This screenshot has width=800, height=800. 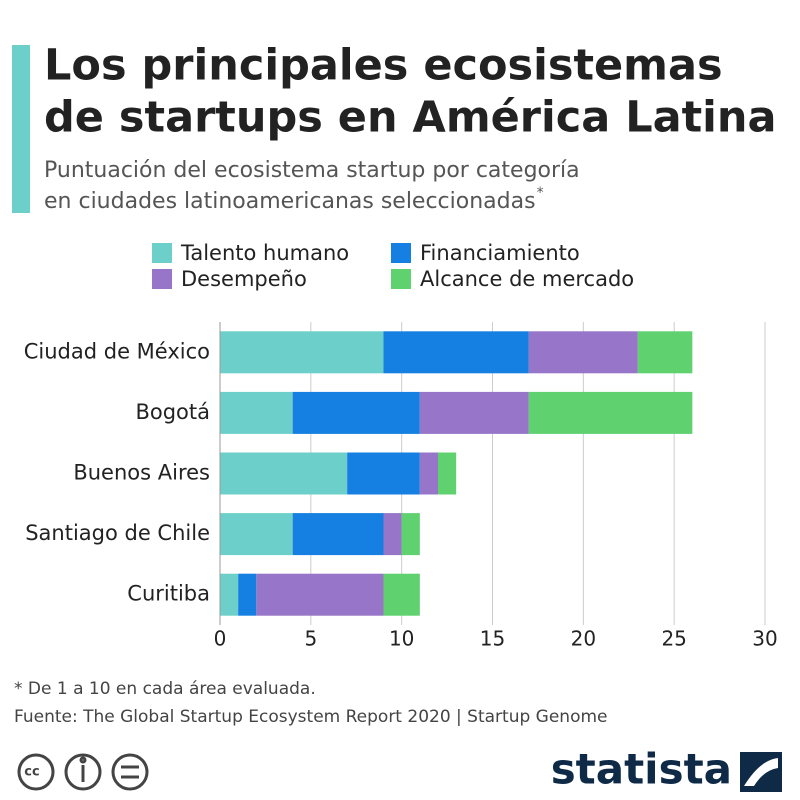 I want to click on brand-icon-wave, so click(x=761, y=772).